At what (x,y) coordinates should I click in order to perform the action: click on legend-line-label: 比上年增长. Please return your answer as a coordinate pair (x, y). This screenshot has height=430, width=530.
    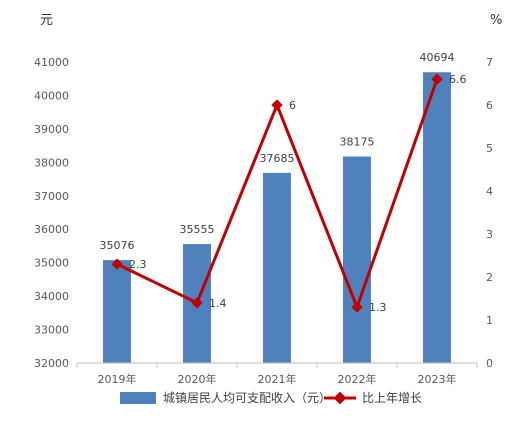
    Looking at the image, I should click on (392, 398).